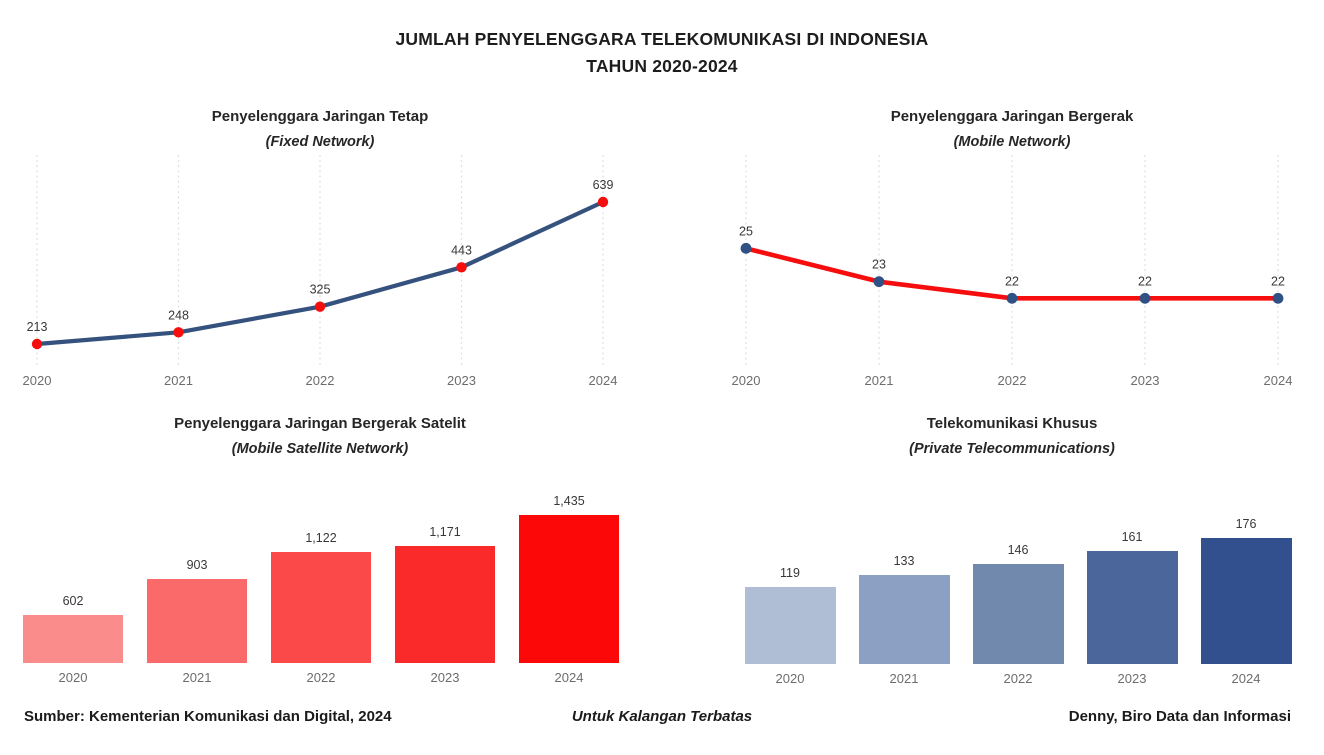 The image size is (1324, 755). What do you see at coordinates (73, 600) in the screenshot?
I see `value-label: 602` at bounding box center [73, 600].